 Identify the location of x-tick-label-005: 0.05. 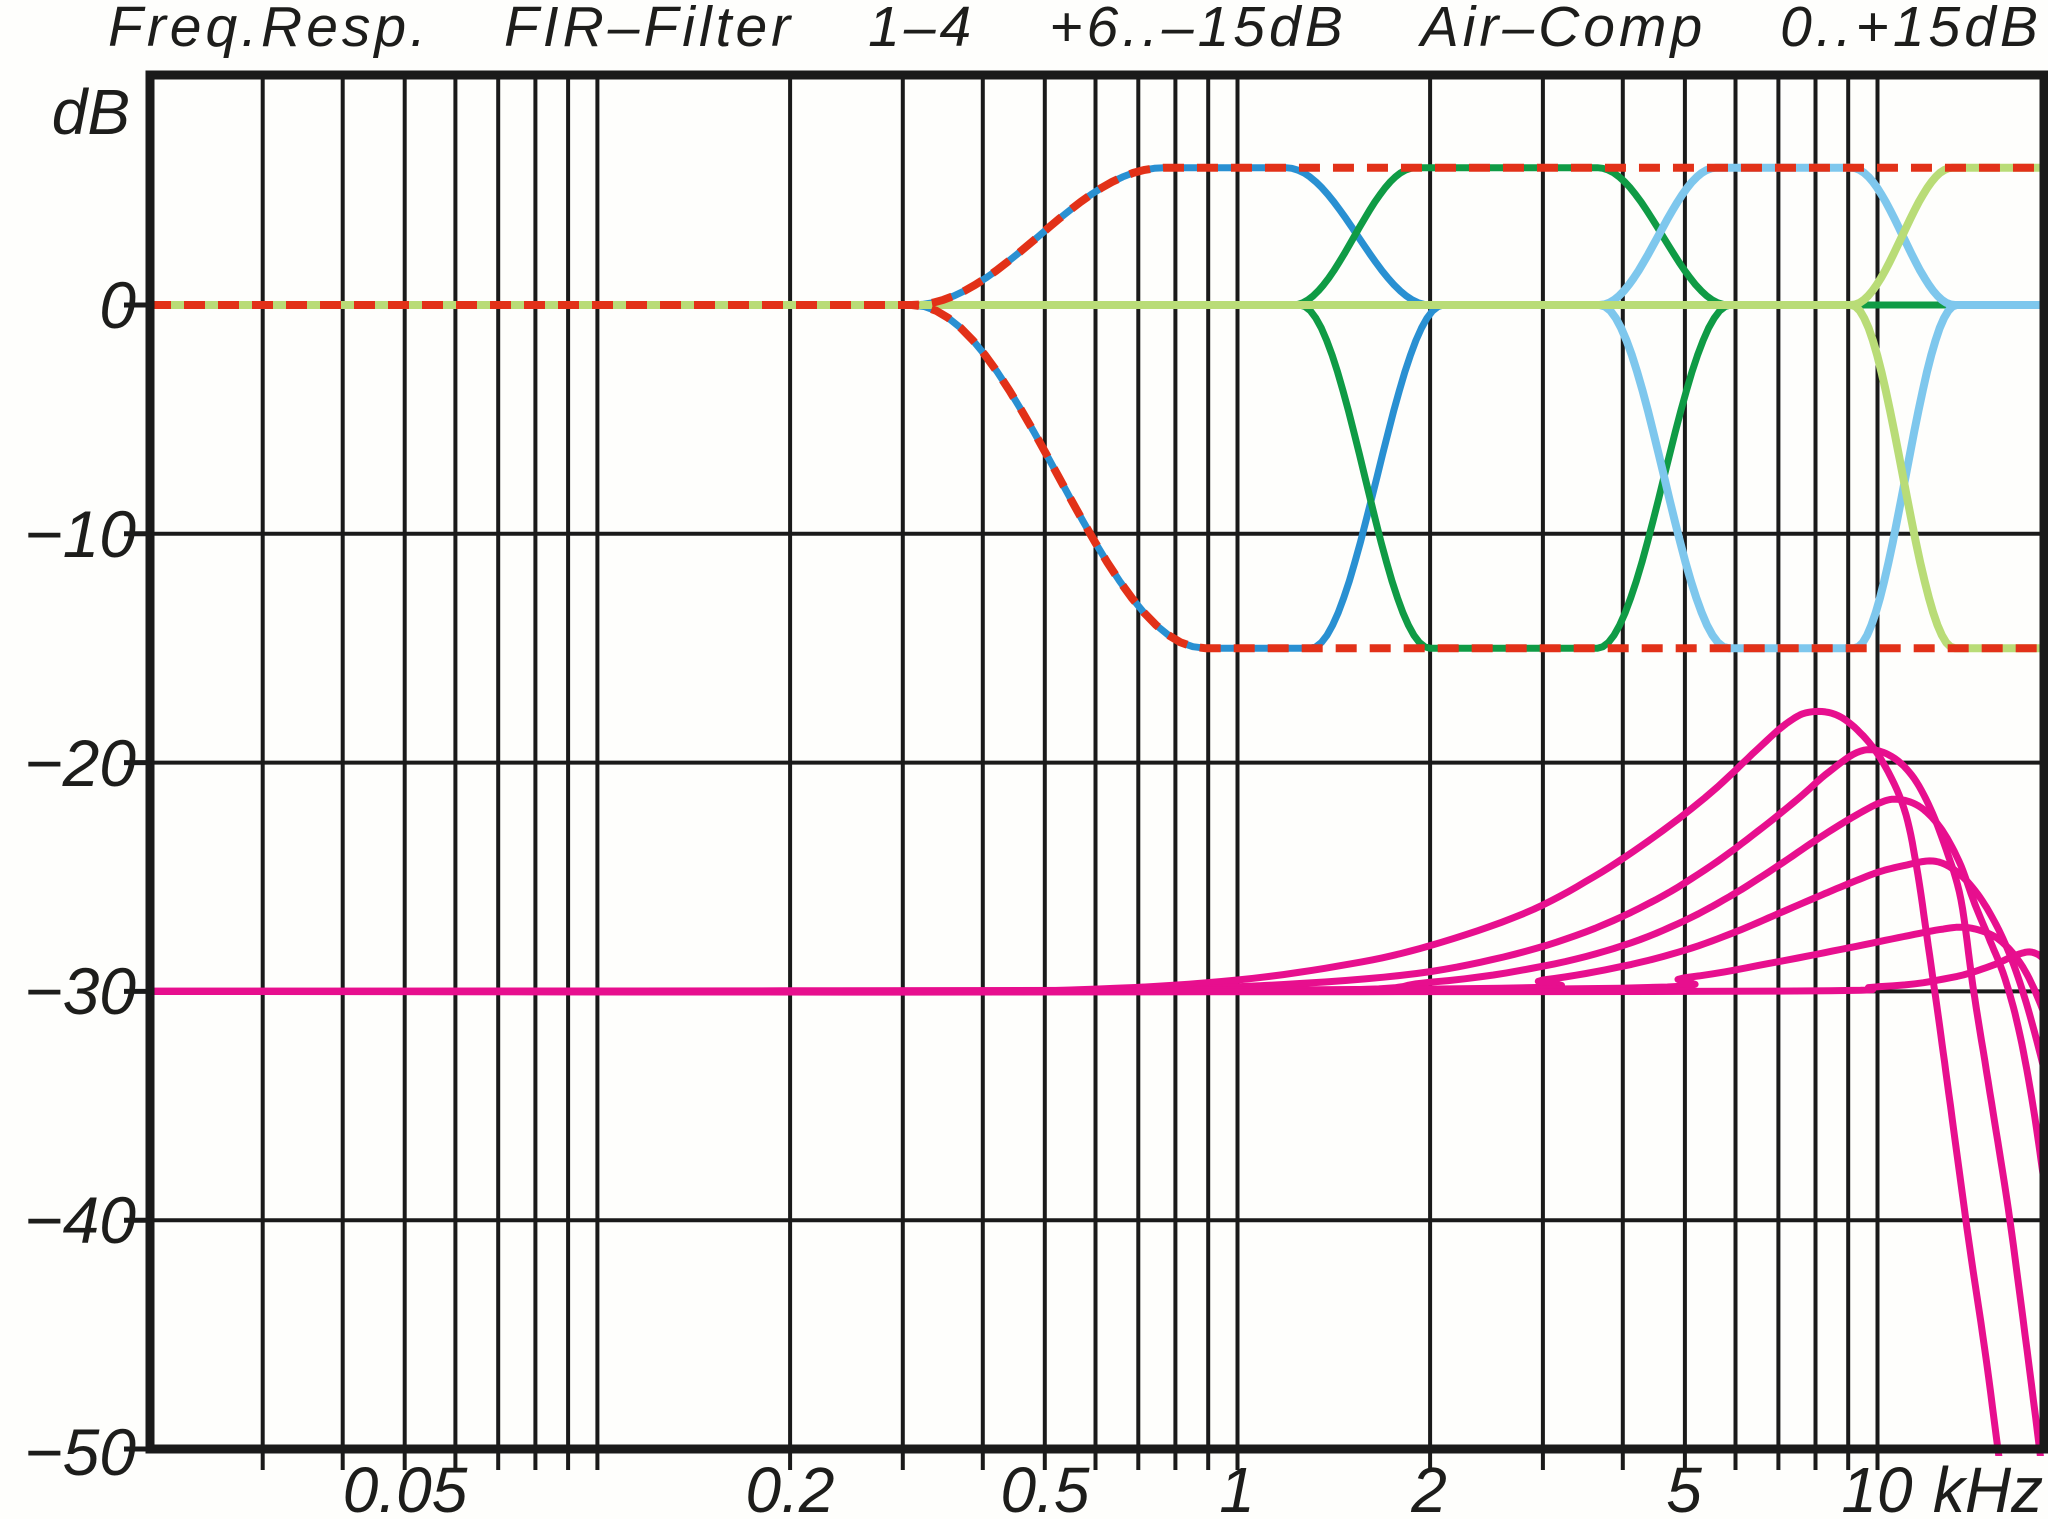
(405, 1486).